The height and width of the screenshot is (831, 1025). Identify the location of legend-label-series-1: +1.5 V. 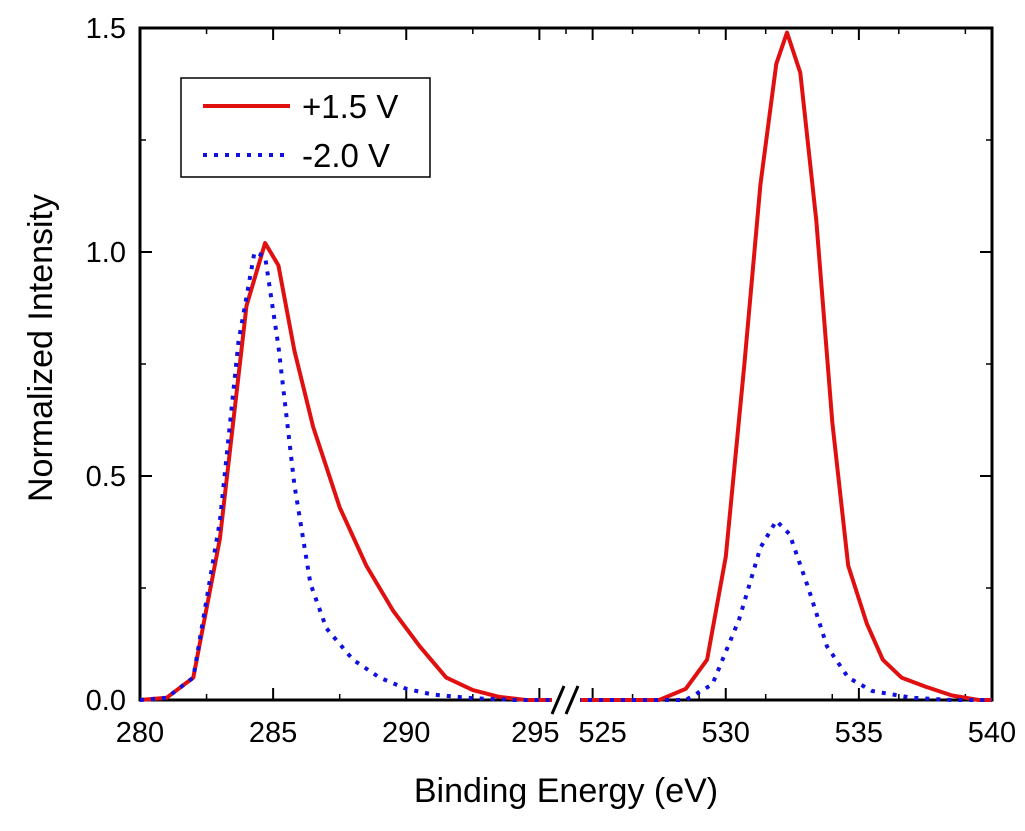
(350, 106).